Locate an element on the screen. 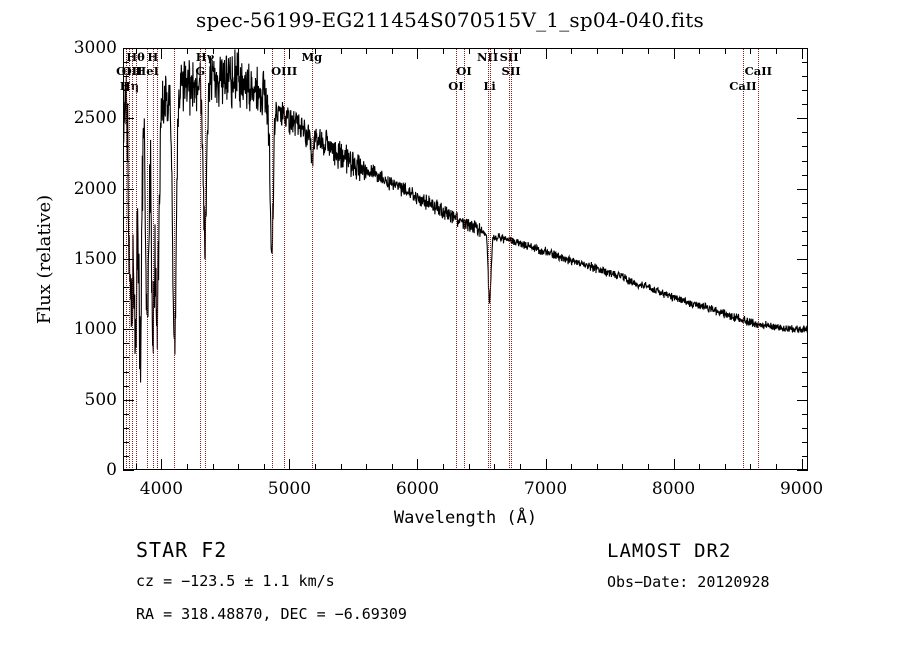 This screenshot has height=650, width=900. footer-redshift-velocity: cz = −123.5 ± 1.1 km/s is located at coordinates (235, 581).